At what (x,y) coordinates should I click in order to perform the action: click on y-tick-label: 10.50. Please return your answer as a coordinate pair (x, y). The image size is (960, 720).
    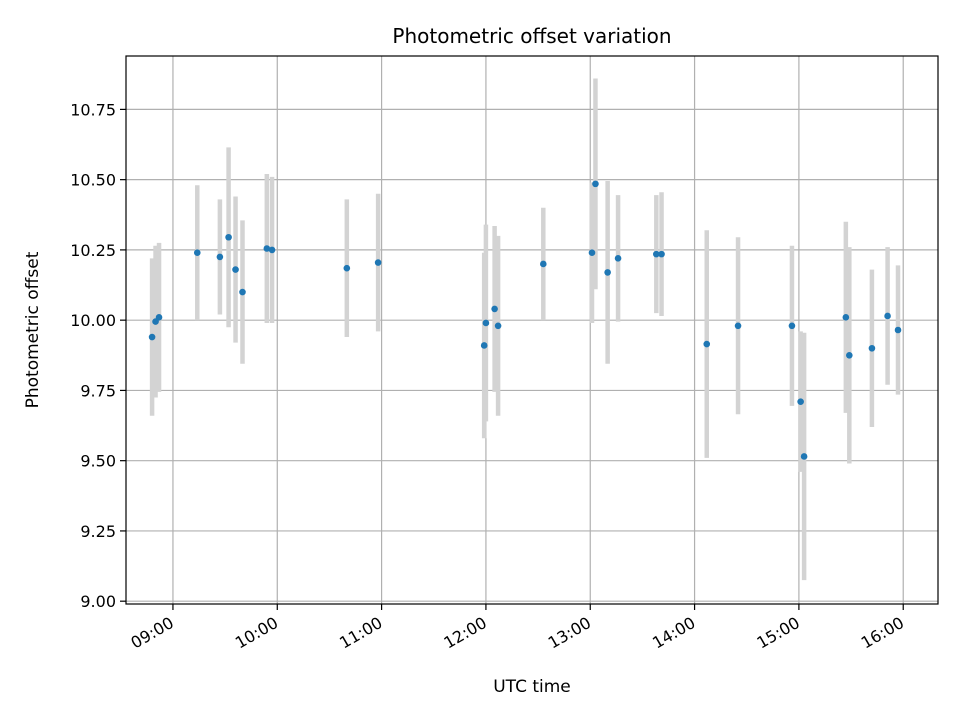
    Looking at the image, I should click on (93, 180).